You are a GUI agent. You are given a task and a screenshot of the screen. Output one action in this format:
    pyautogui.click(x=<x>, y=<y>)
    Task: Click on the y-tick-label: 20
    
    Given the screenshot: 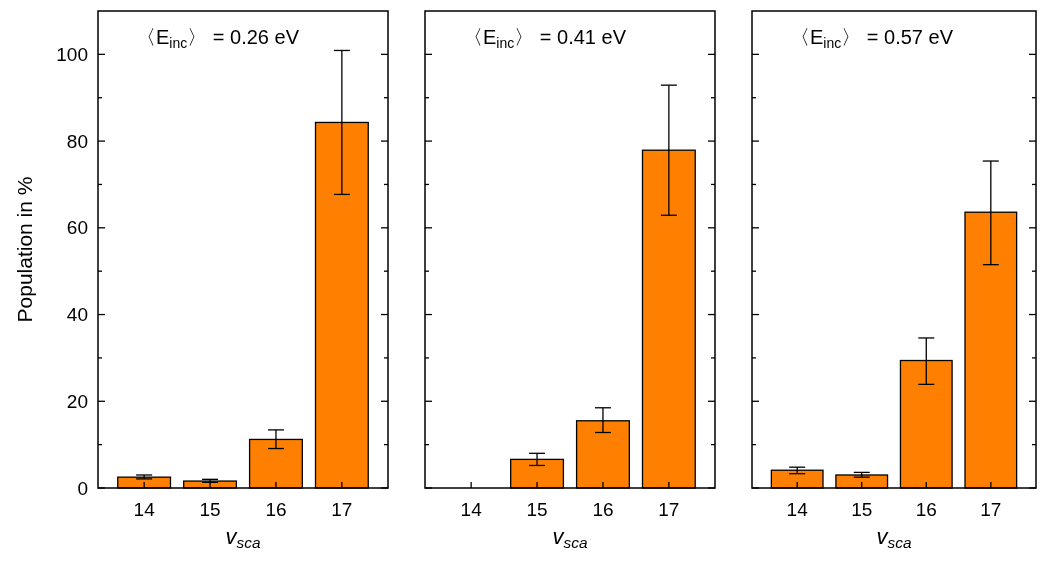 What is the action you would take?
    pyautogui.click(x=77, y=401)
    